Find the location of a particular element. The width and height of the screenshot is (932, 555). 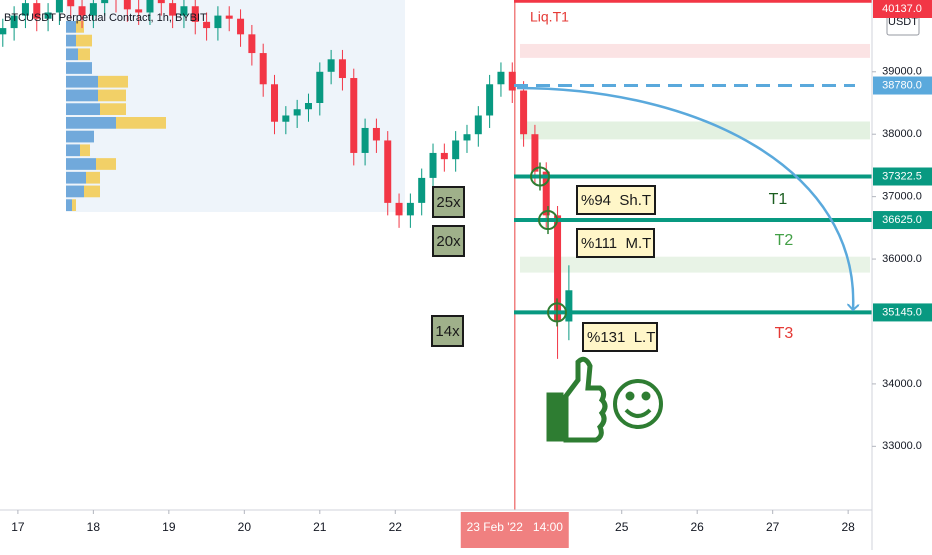

target-label: %111 M.T is located at coordinates (616, 243).